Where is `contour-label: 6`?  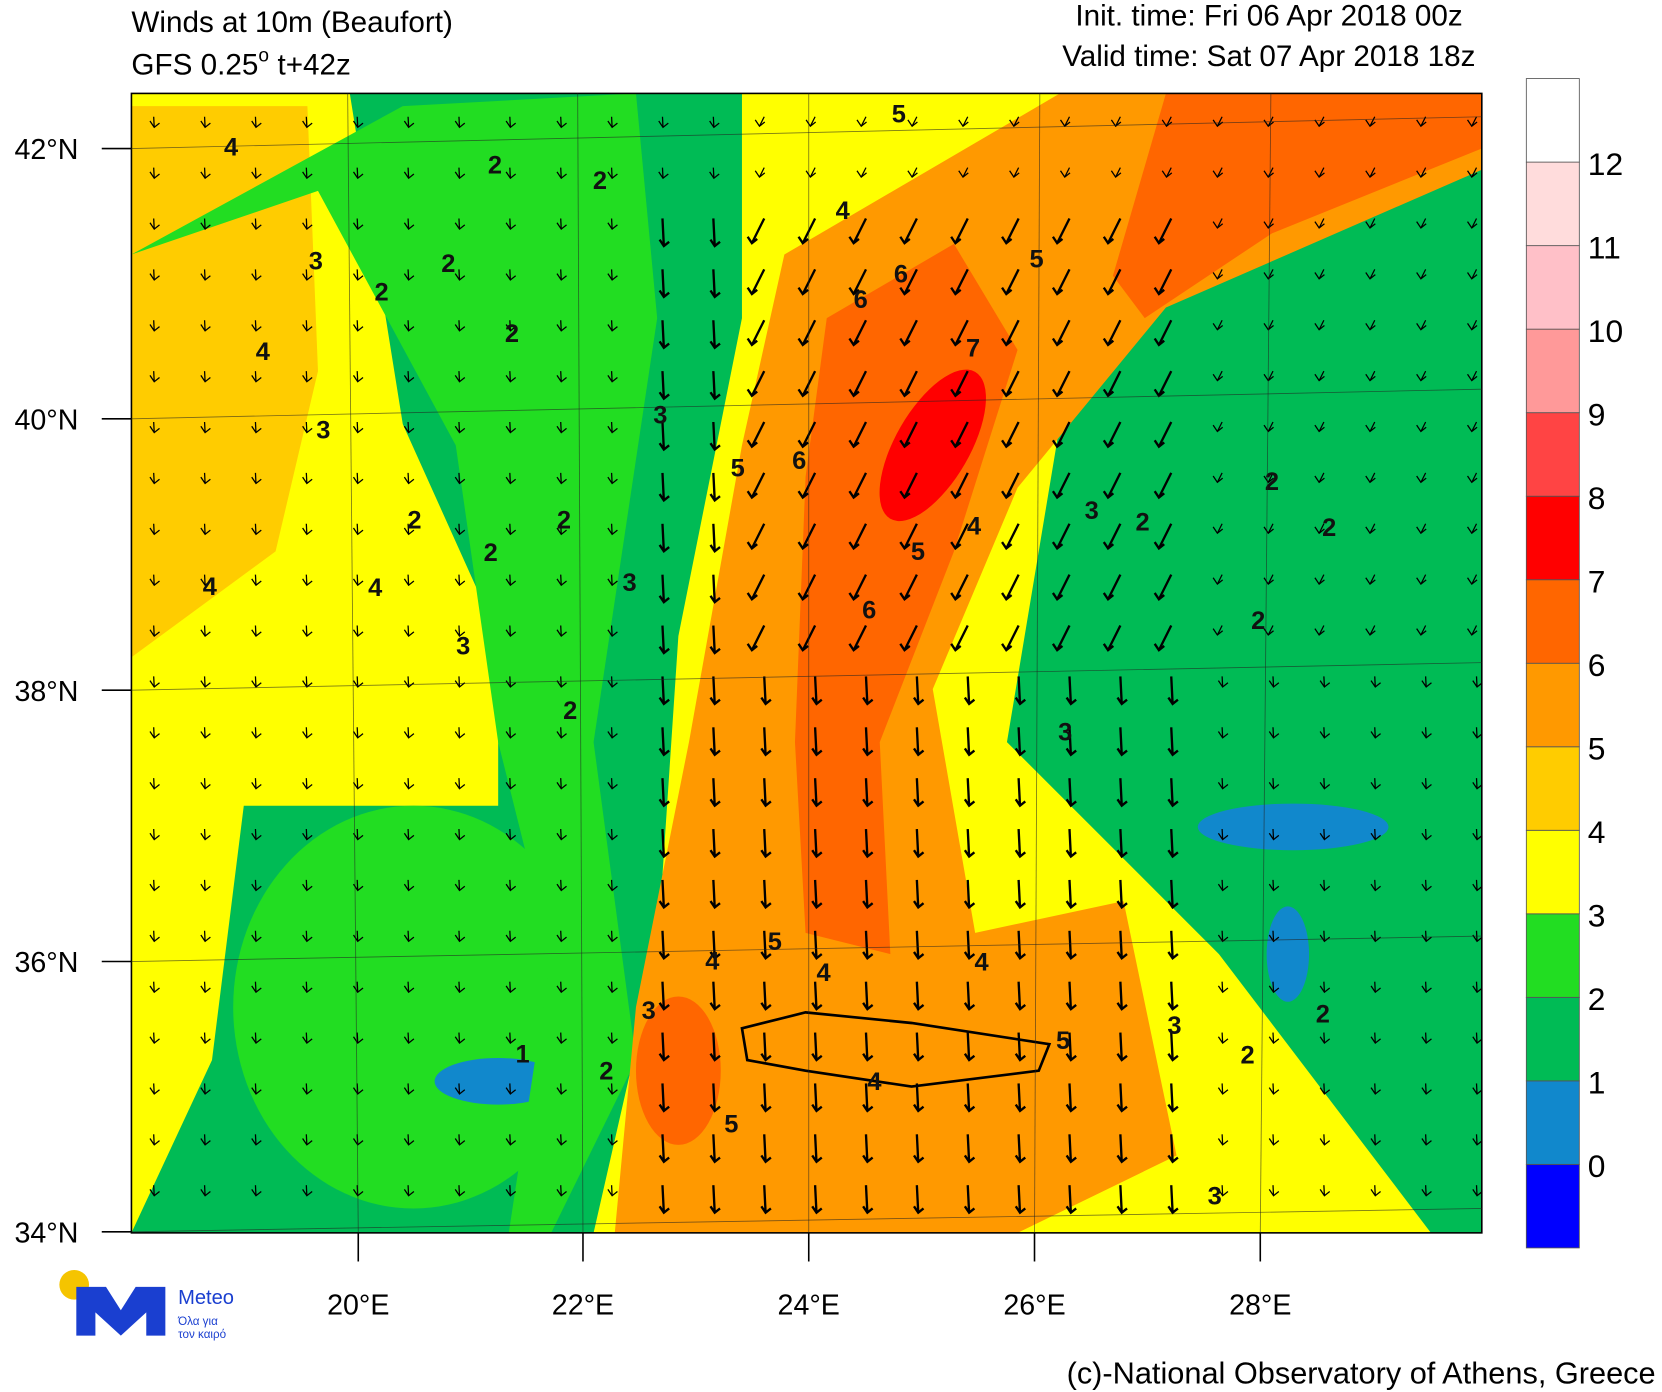 contour-label: 6 is located at coordinates (799, 461).